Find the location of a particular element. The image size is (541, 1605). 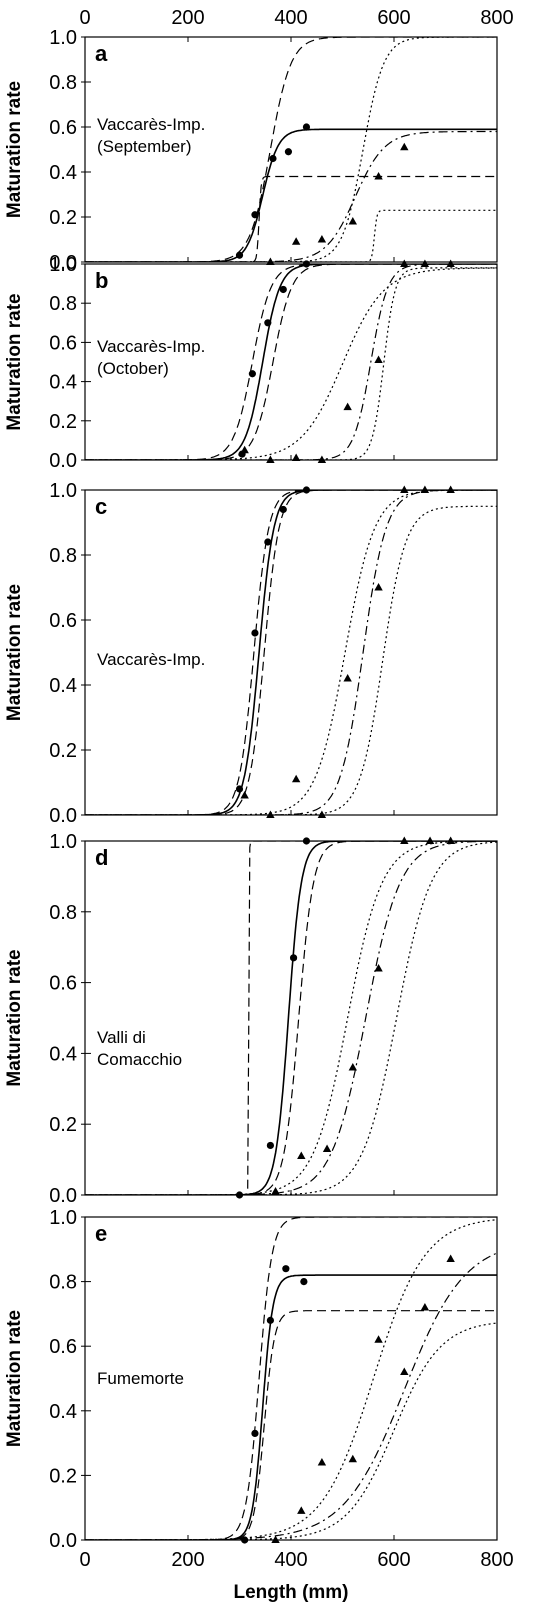

panel-letter: b is located at coordinates (101, 280).